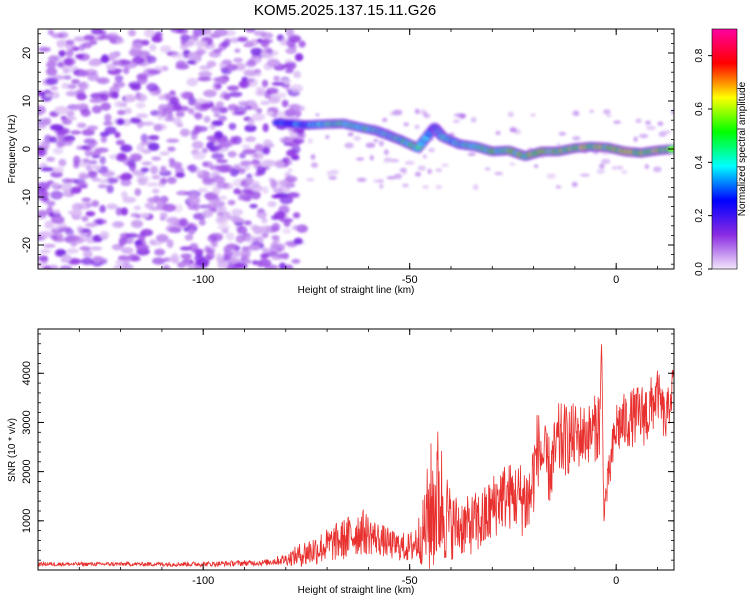 Image resolution: width=750 pixels, height=600 pixels. Describe the element at coordinates (699, 269) in the screenshot. I see `colorbar-tick-label: 0.0` at that location.